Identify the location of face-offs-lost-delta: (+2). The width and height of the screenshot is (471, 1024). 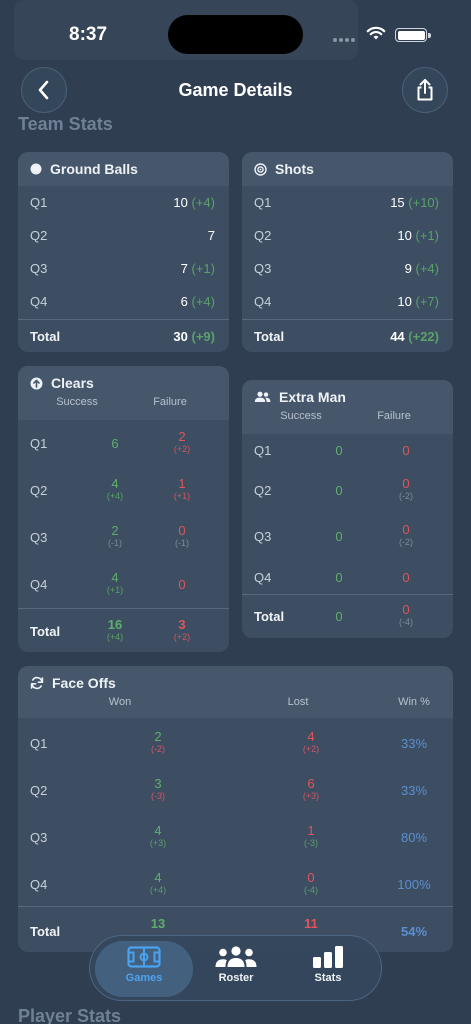
(311, 749).